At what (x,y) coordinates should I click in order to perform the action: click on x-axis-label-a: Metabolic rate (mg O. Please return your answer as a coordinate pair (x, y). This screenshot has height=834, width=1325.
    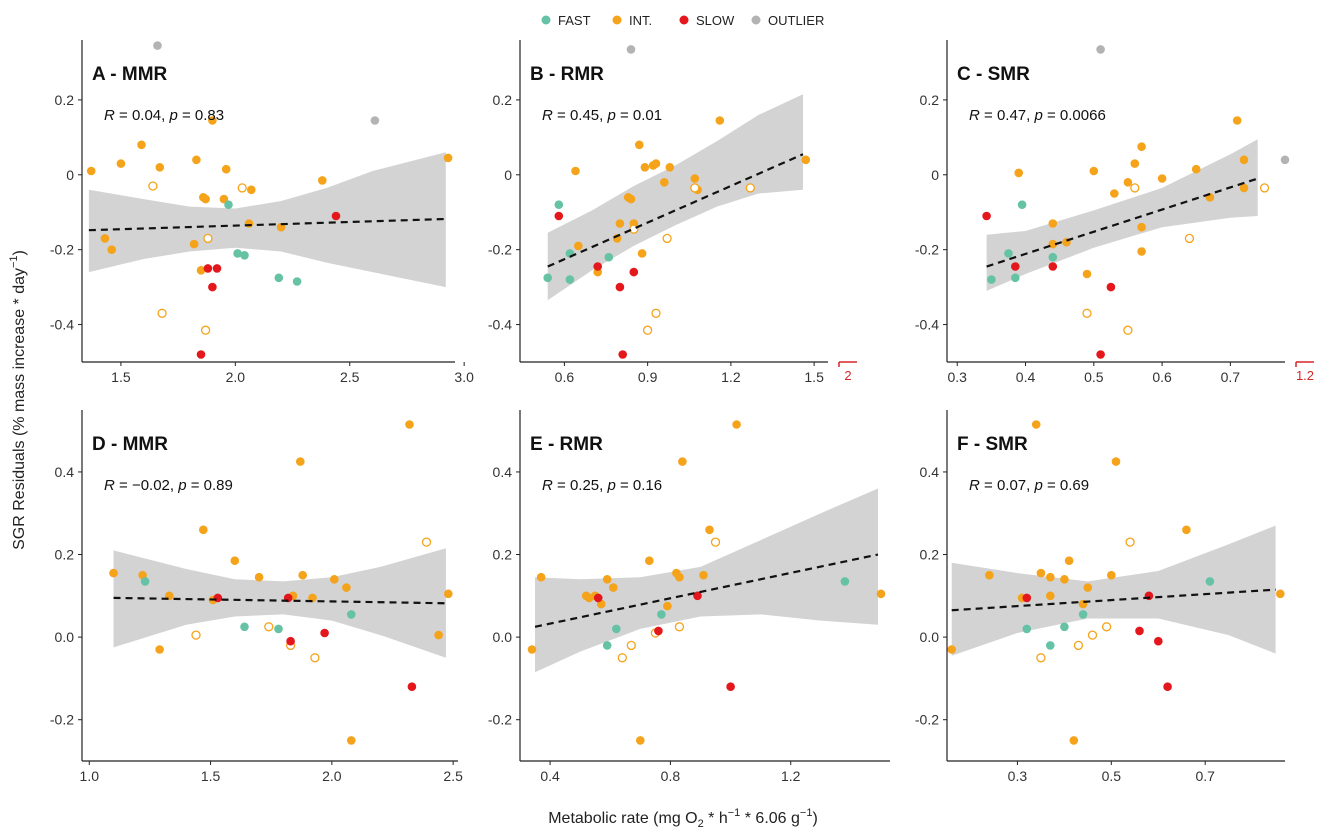
    Looking at the image, I should click on (622, 818).